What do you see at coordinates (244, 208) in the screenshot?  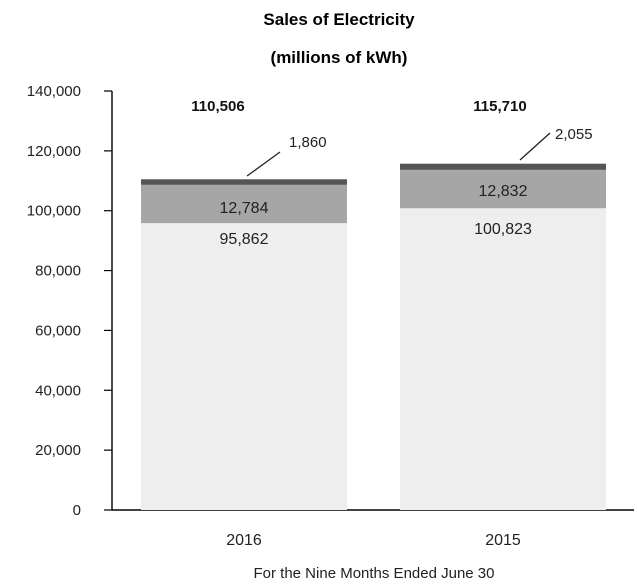 I see `data-label-middle-segment: 12,784` at bounding box center [244, 208].